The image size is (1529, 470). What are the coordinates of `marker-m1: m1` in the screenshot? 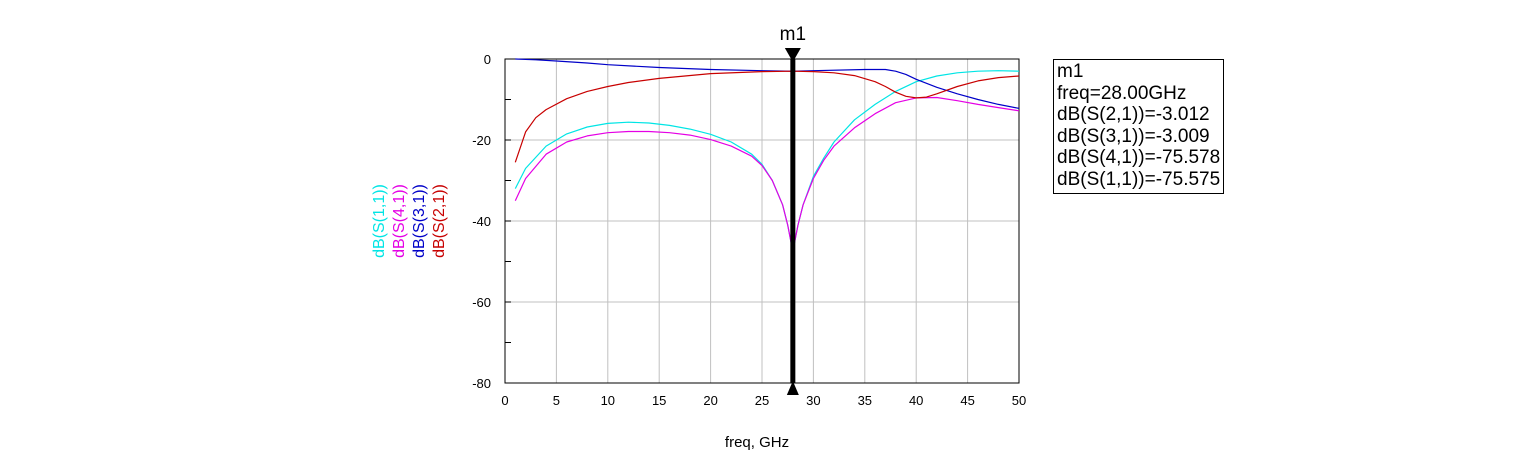 It's located at (793, 209).